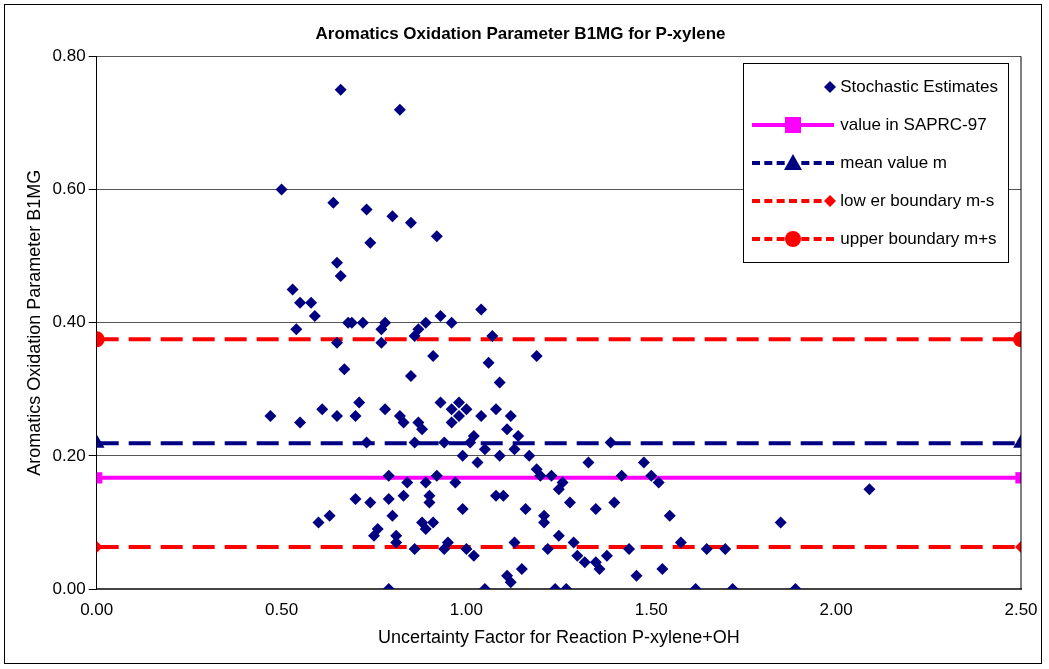  What do you see at coordinates (1021, 609) in the screenshot?
I see `x-tick-label: 2.50` at bounding box center [1021, 609].